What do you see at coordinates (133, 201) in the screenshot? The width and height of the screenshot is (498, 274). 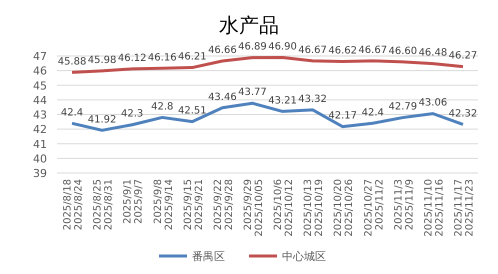 I see `x-tick-label: 2025/9/1 2025/9/7` at bounding box center [133, 201].